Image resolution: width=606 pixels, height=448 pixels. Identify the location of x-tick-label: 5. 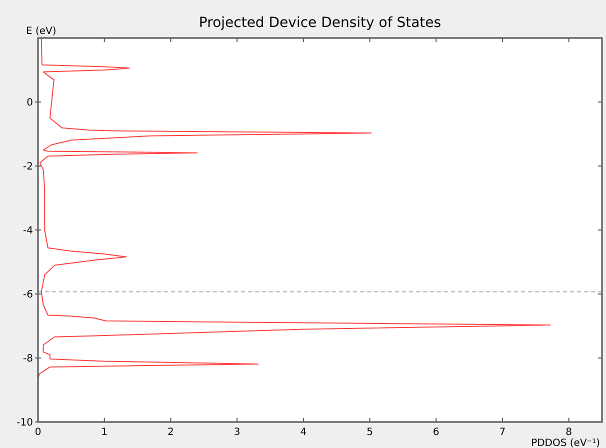
(369, 432).